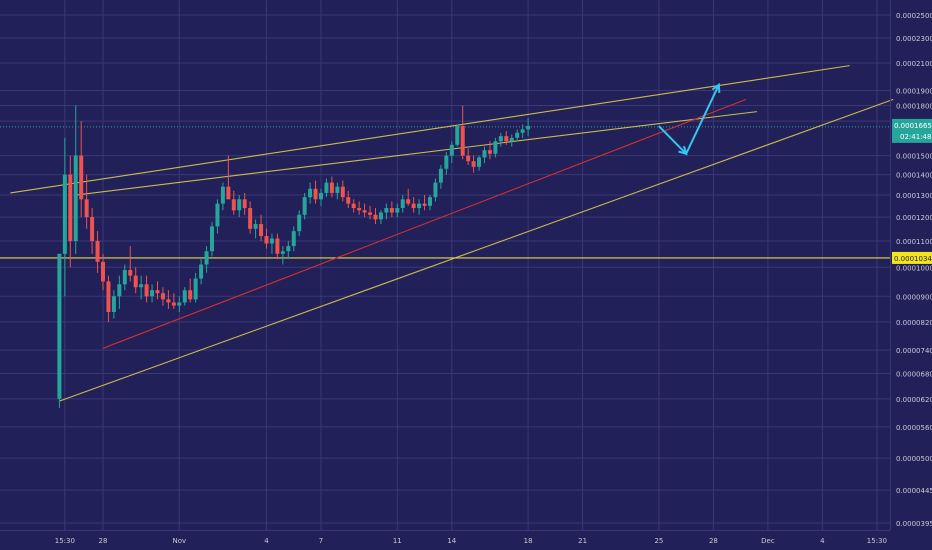  What do you see at coordinates (582, 541) in the screenshot?
I see `x-tick-label: 21` at bounding box center [582, 541].